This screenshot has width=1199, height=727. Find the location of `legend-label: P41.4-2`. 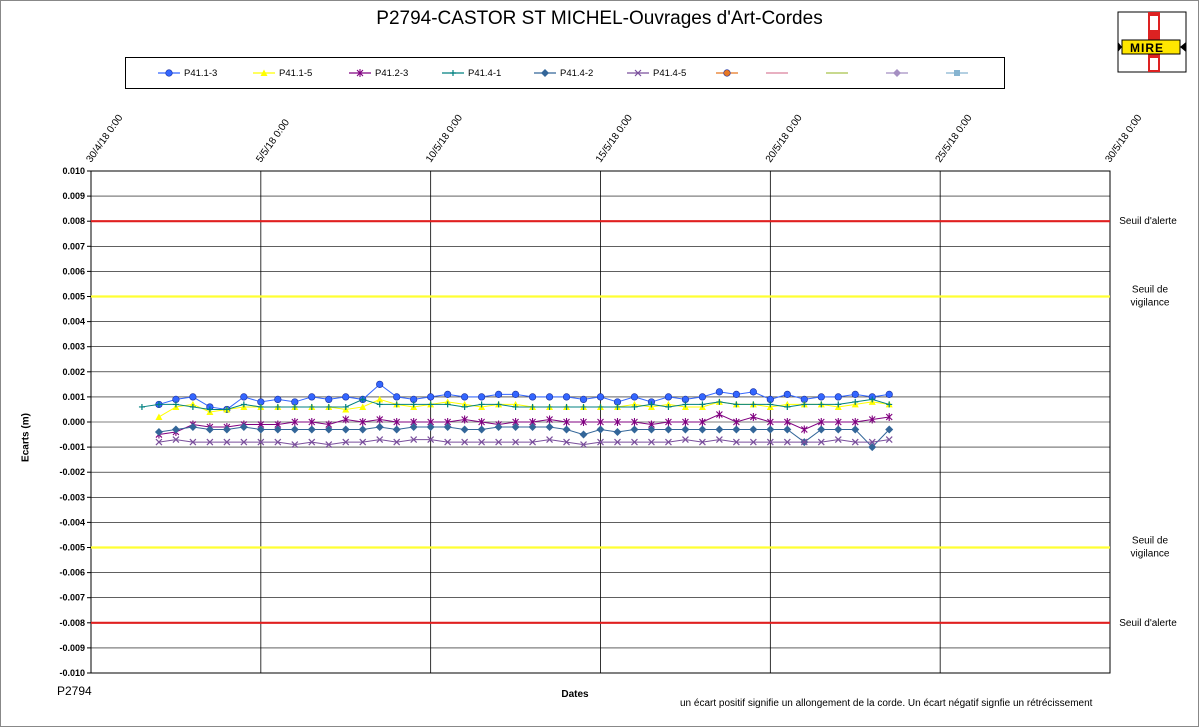

legend-label: P41.4-2 is located at coordinates (576, 73).